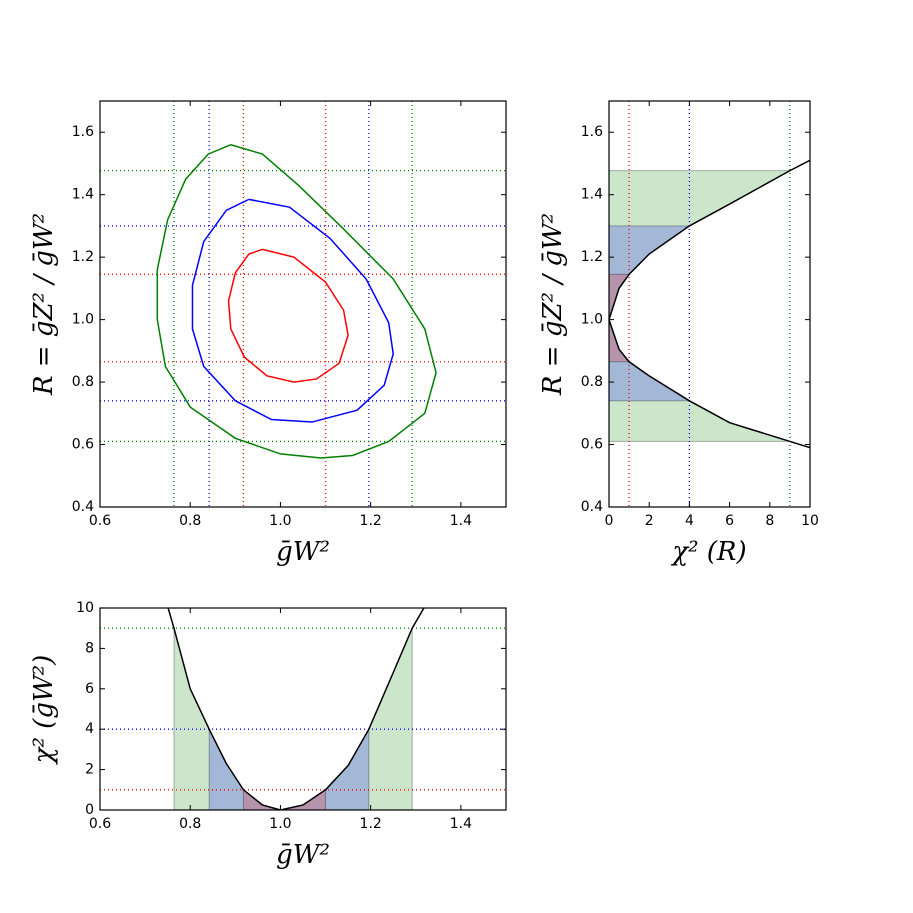  Describe the element at coordinates (810, 521) in the screenshot. I see `x-tick-label: 10` at that location.